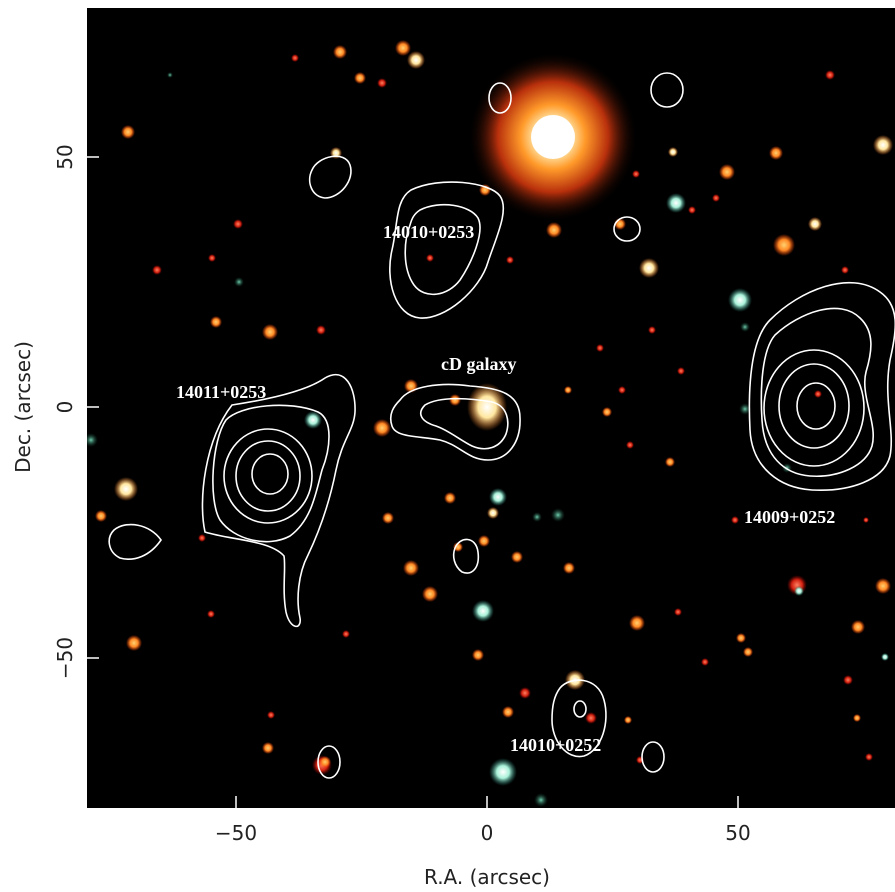 The image size is (895, 892). What do you see at coordinates (653, 757) in the screenshot?
I see `contour-small-g` at bounding box center [653, 757].